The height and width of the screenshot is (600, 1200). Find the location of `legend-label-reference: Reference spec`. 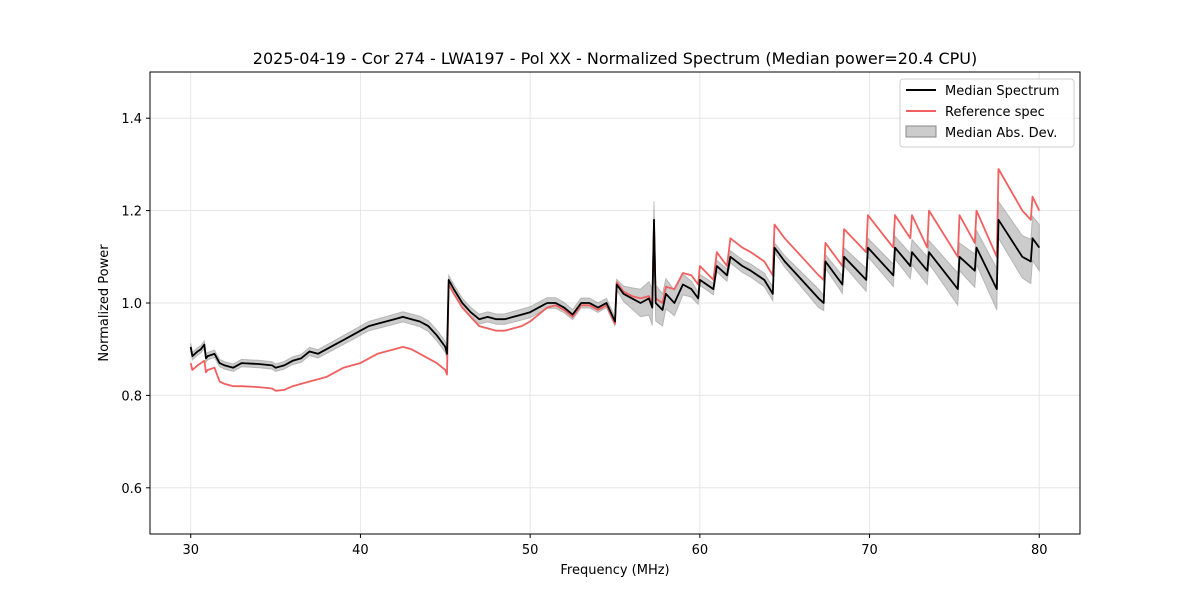

legend-label-reference: Reference spec is located at coordinates (995, 112).